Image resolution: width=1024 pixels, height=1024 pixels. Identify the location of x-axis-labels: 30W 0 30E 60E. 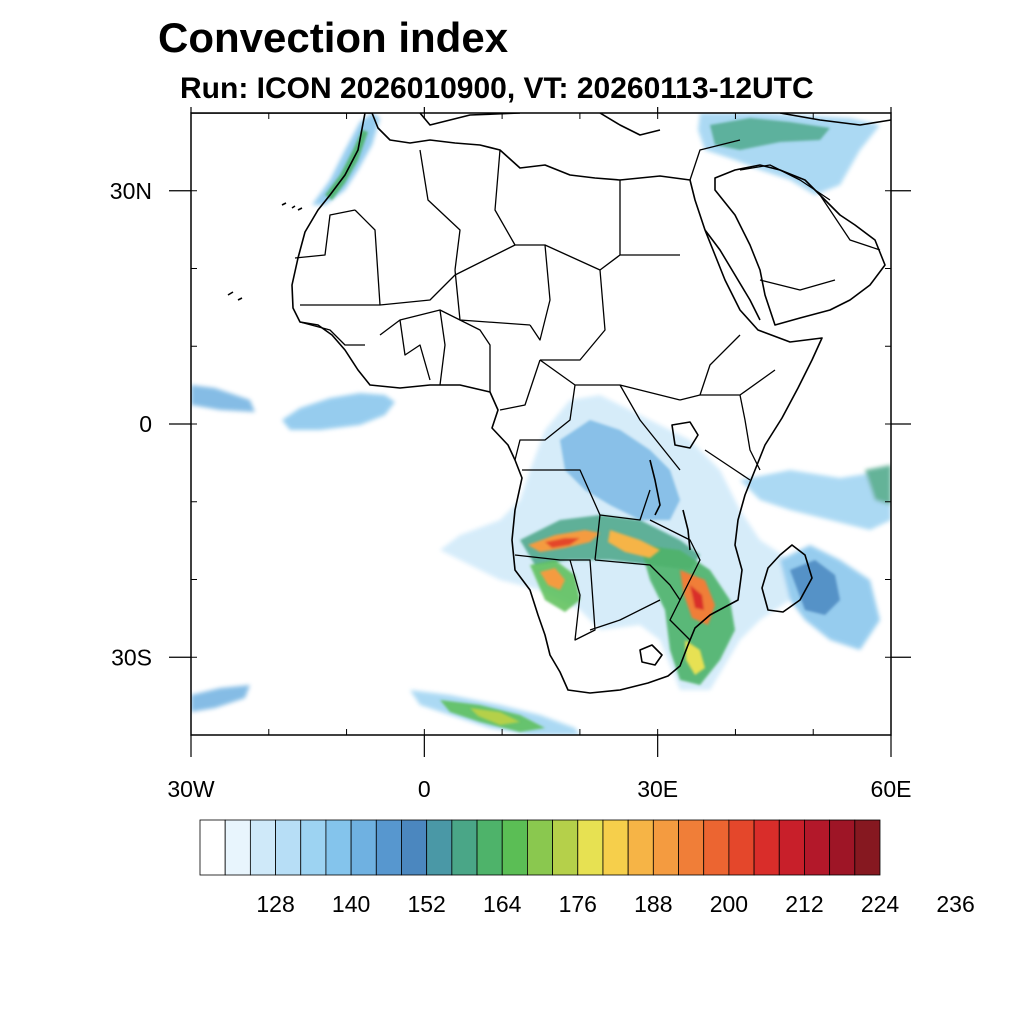
(539, 789).